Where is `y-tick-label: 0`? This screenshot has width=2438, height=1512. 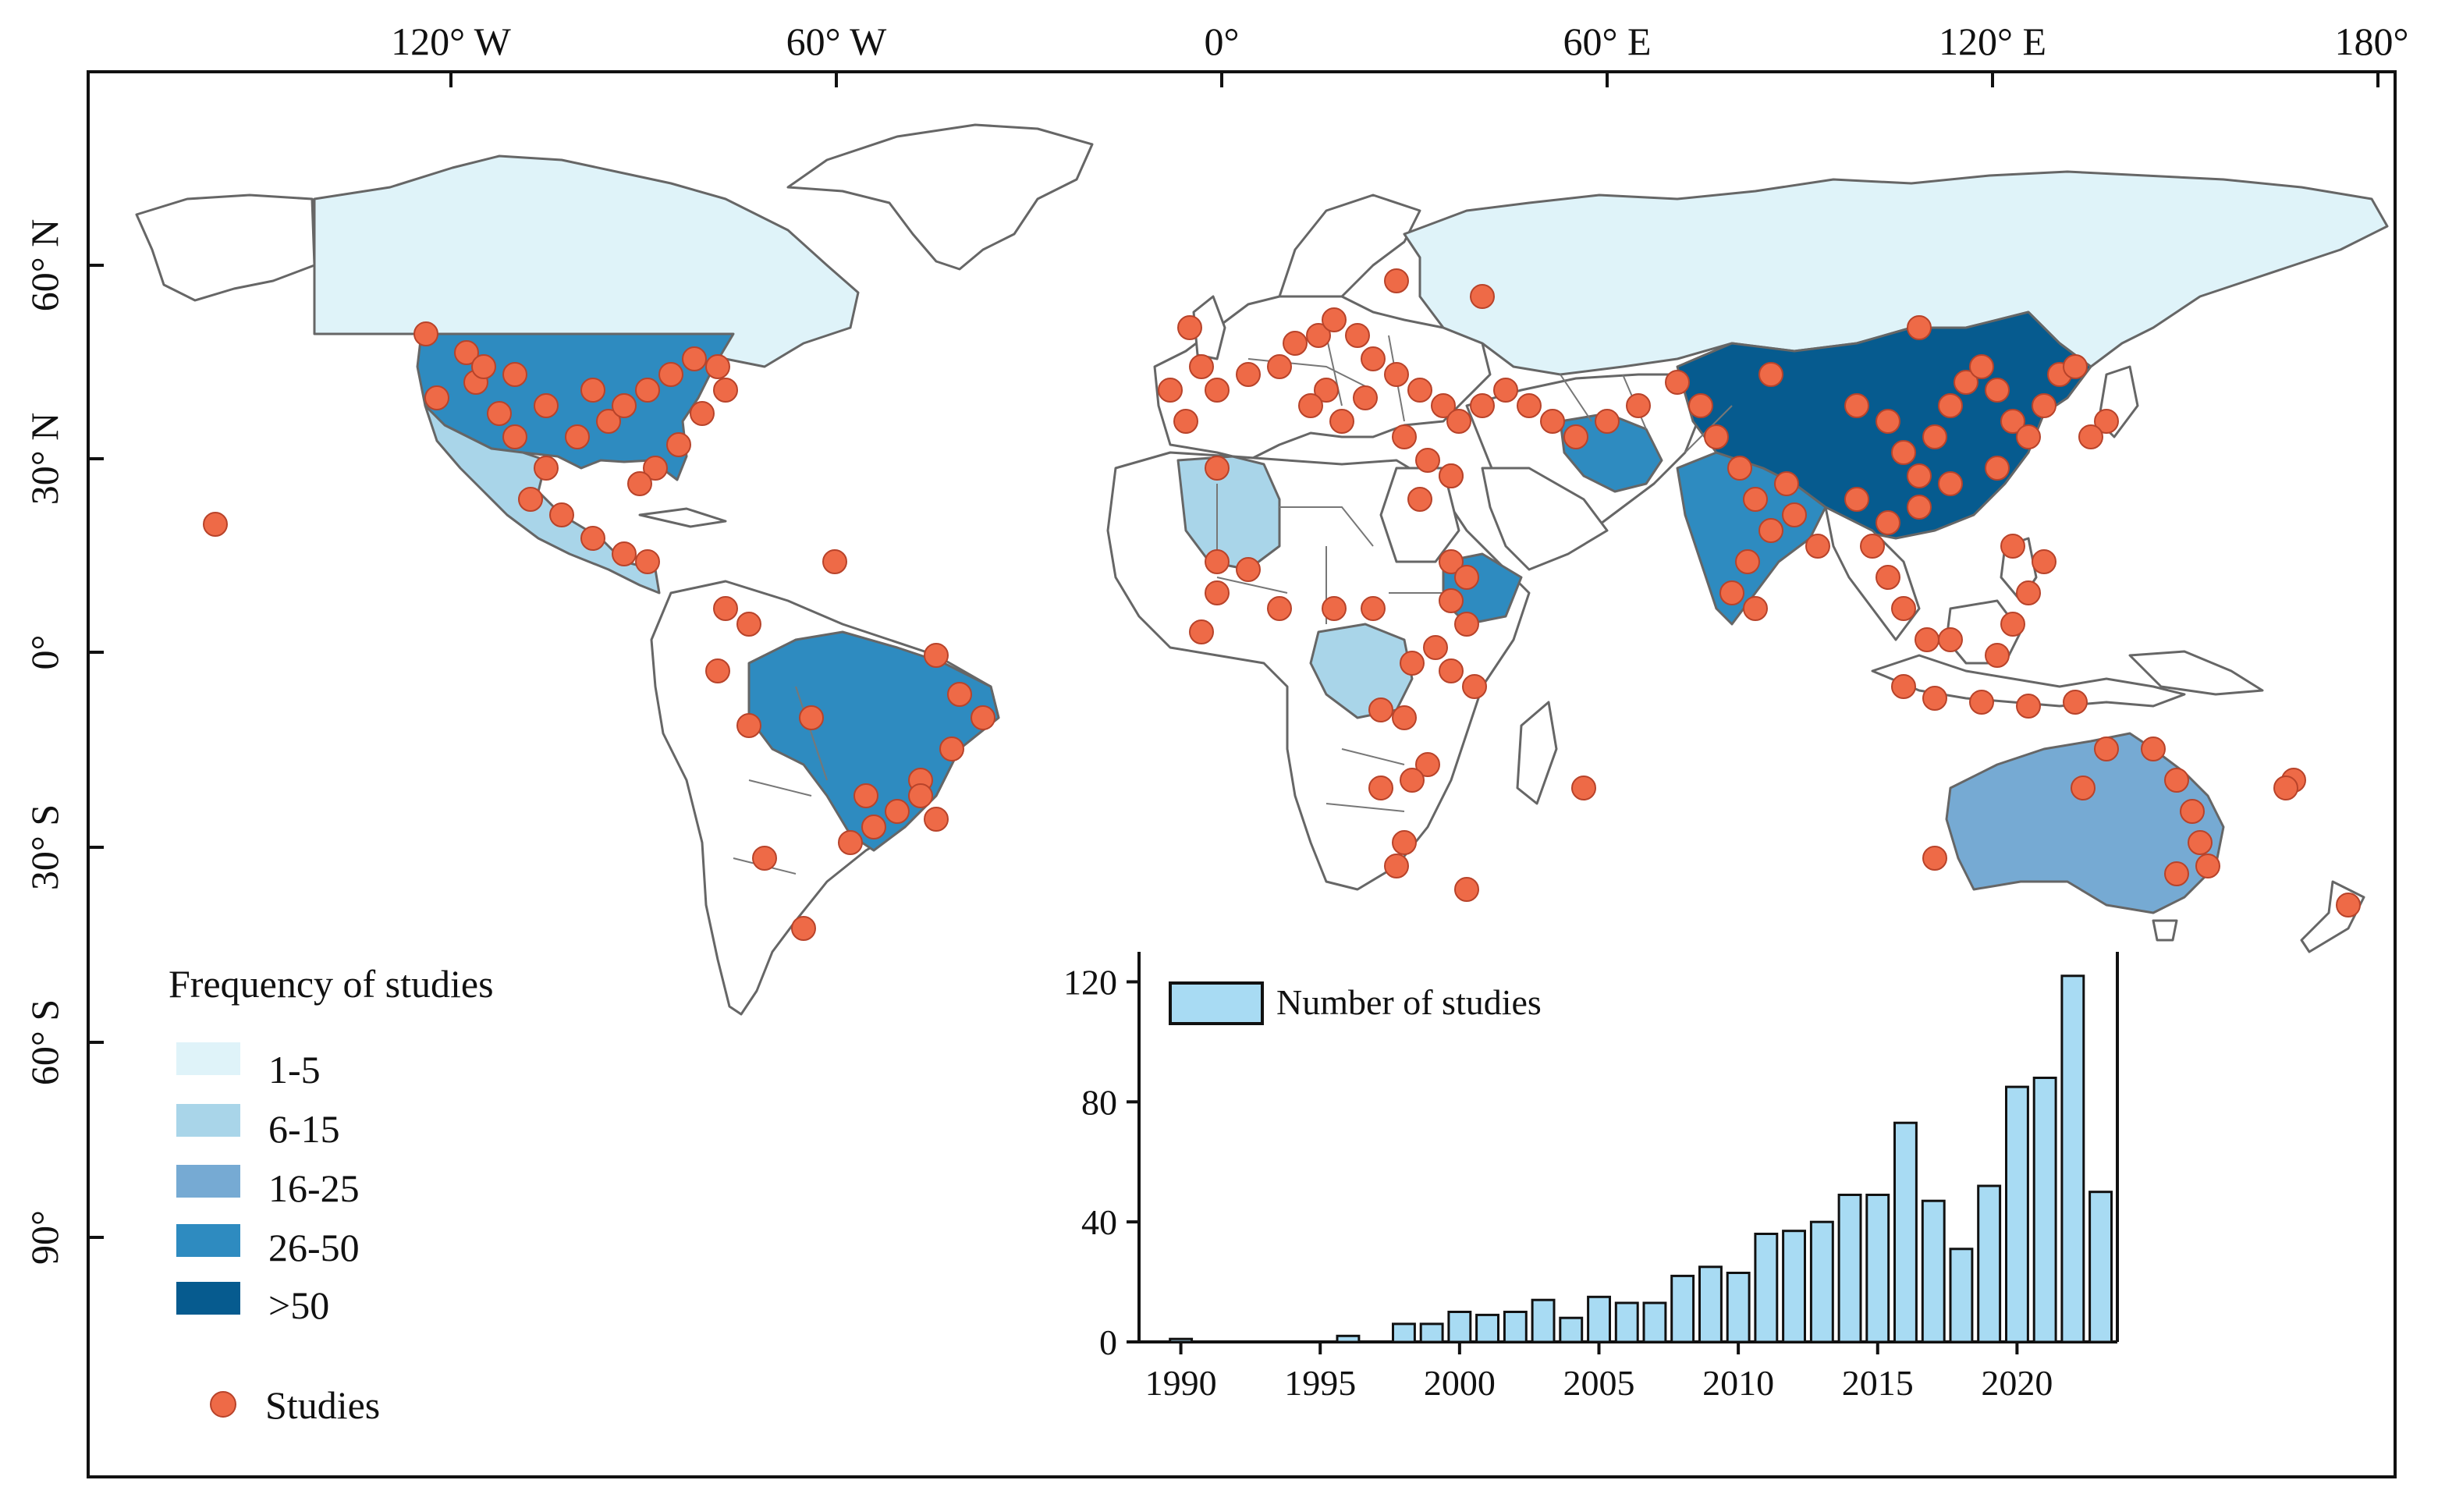
y-tick-label: 0 is located at coordinates (1108, 1342).